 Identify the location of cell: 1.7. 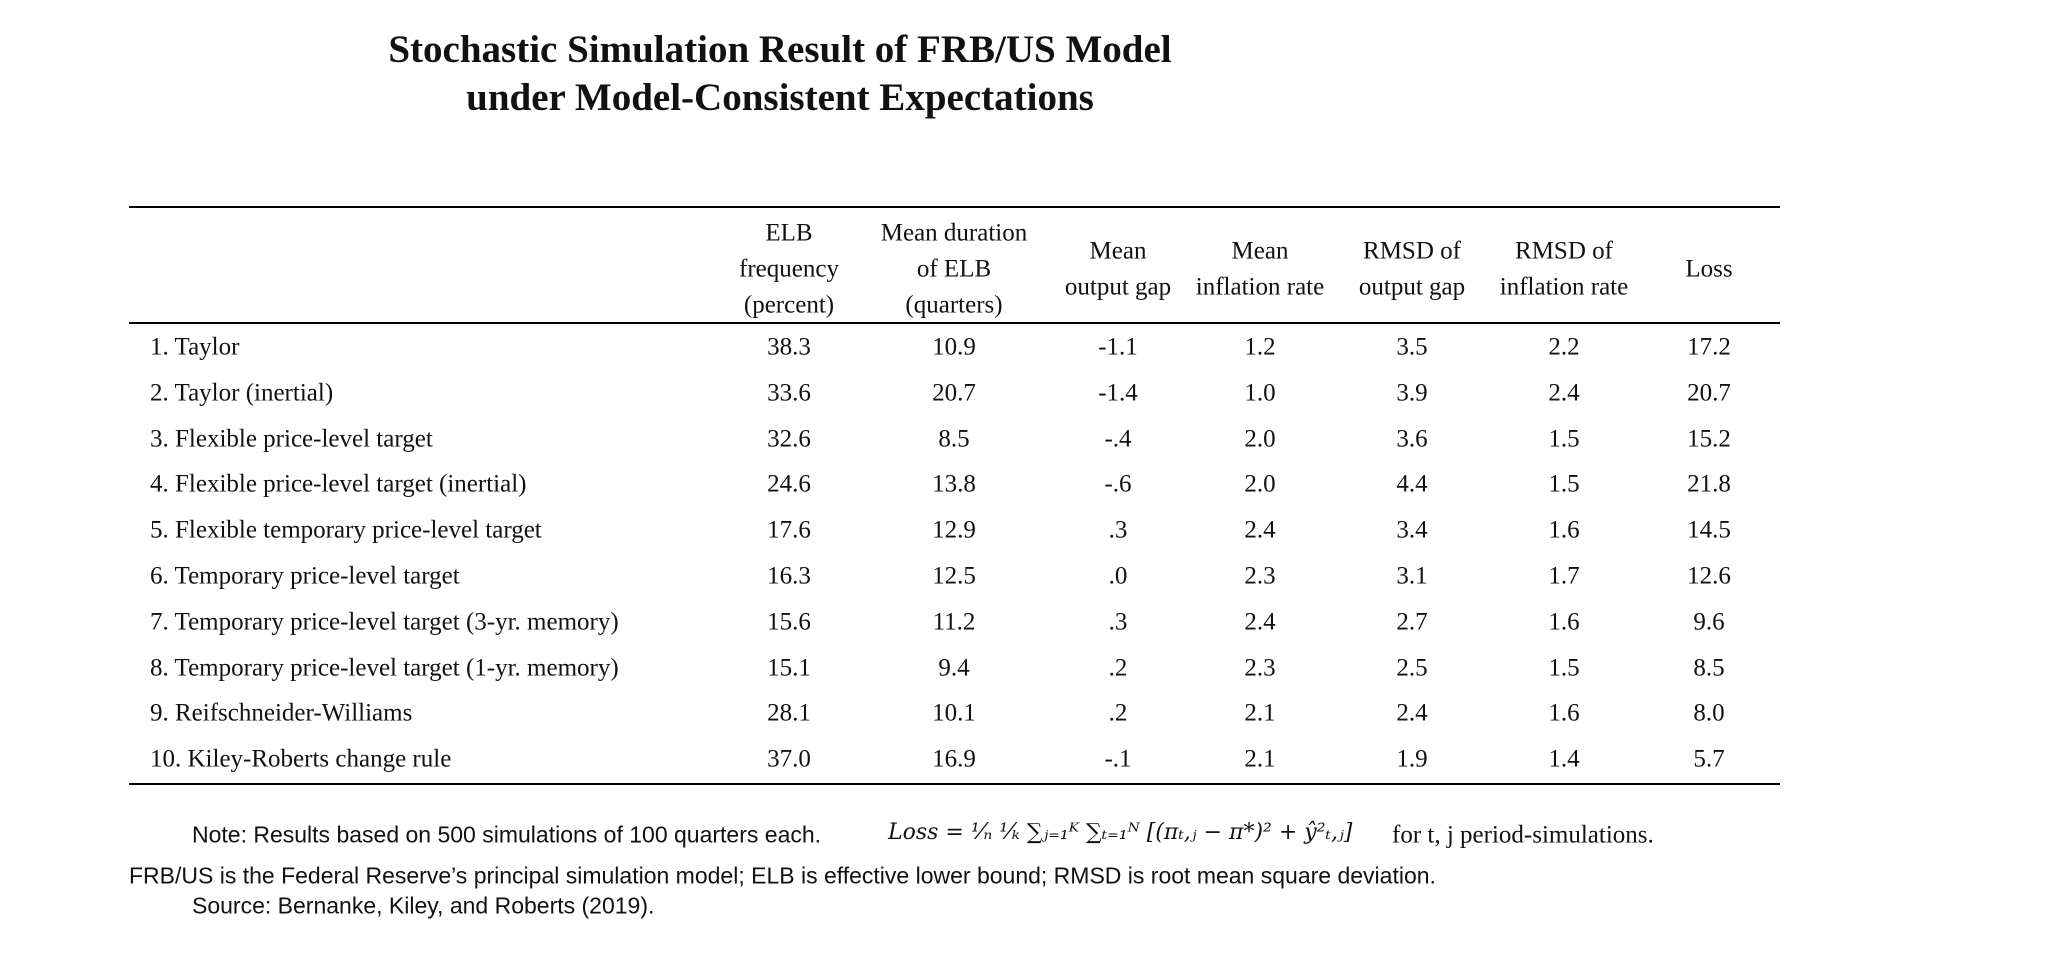
(1564, 576).